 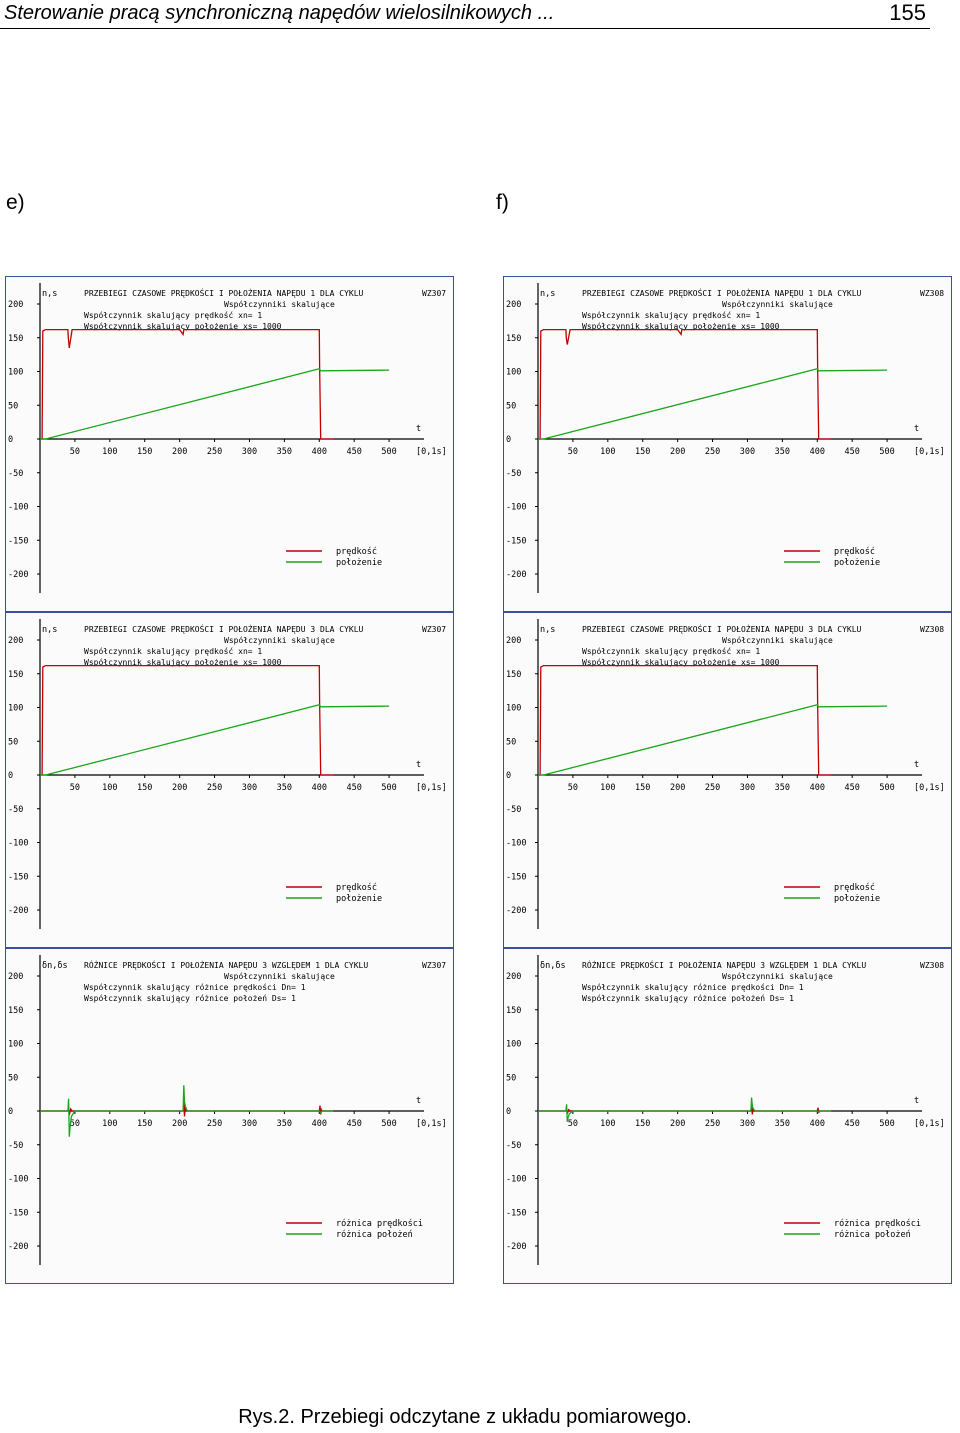 What do you see at coordinates (502, 202) in the screenshot?
I see `sublabel-f: f)` at bounding box center [502, 202].